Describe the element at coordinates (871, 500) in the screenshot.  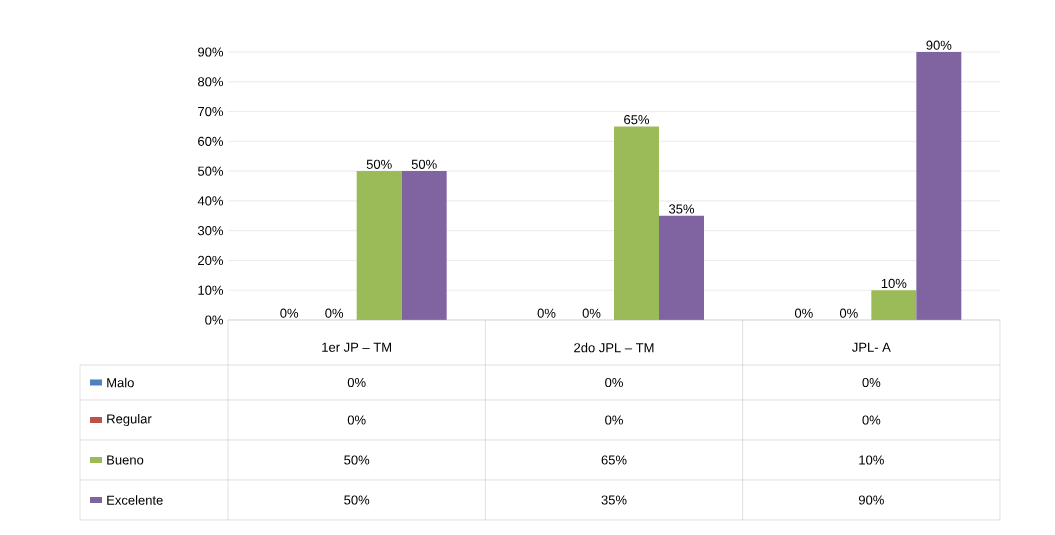
I see `data-label: 90%` at that location.